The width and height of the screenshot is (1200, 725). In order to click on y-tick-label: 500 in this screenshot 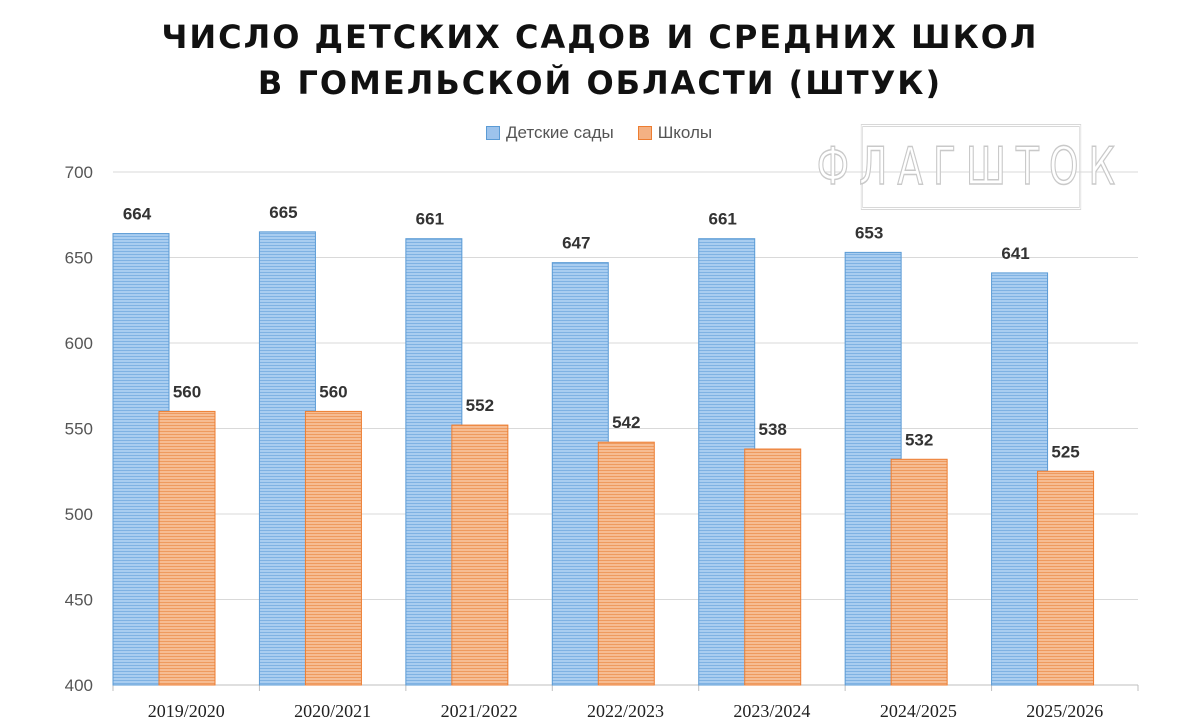, I will do `click(79, 514)`.